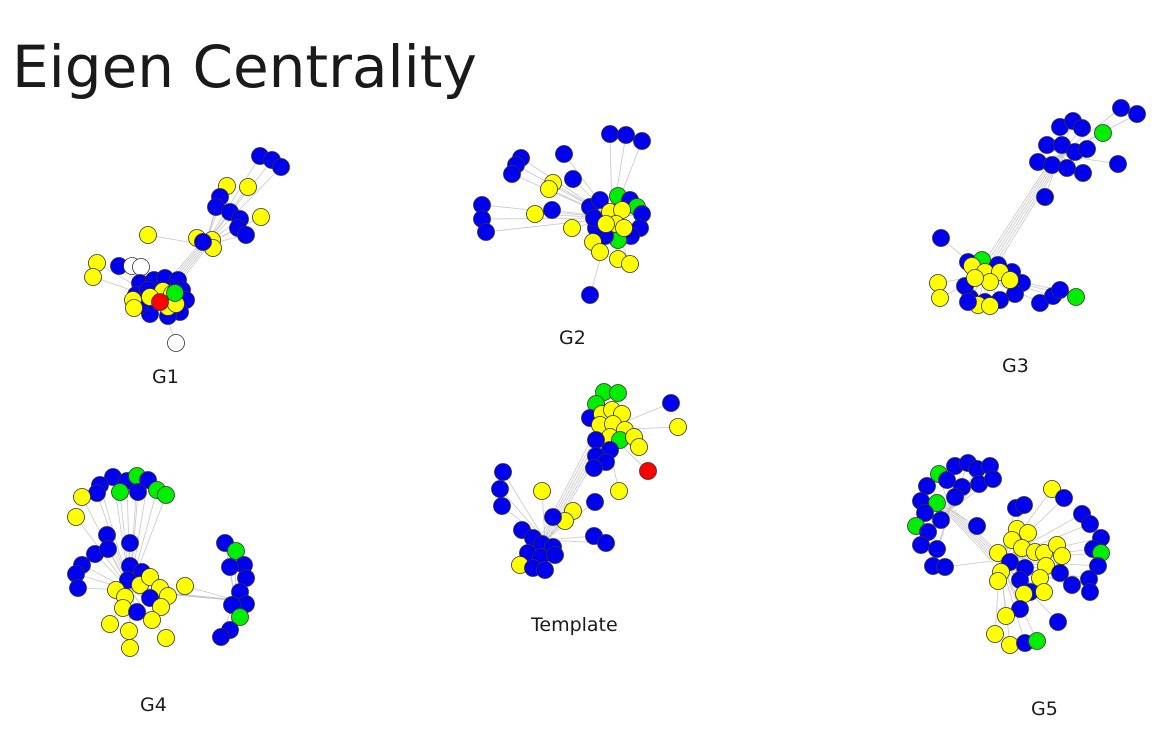 This screenshot has height=735, width=1168. What do you see at coordinates (524, 506) in the screenshot?
I see `graph-template-edge` at bounding box center [524, 506].